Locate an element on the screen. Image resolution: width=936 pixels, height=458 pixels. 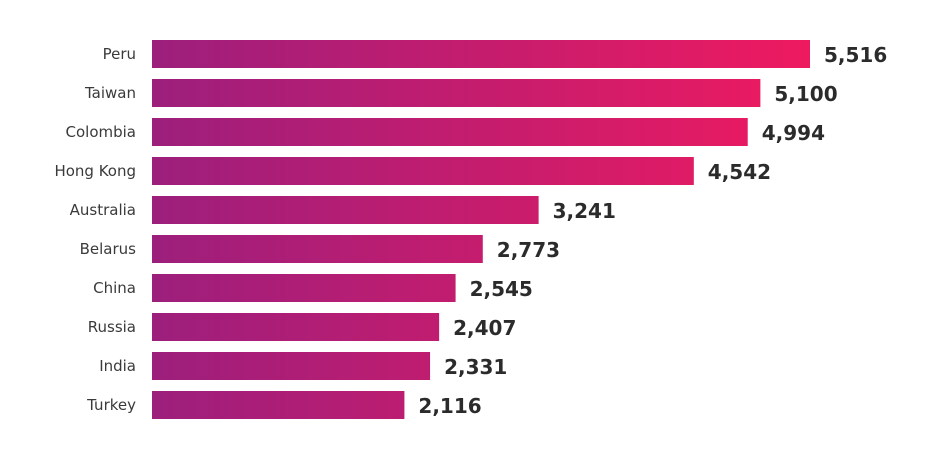
value-label-australia: 3,241 is located at coordinates (584, 211).